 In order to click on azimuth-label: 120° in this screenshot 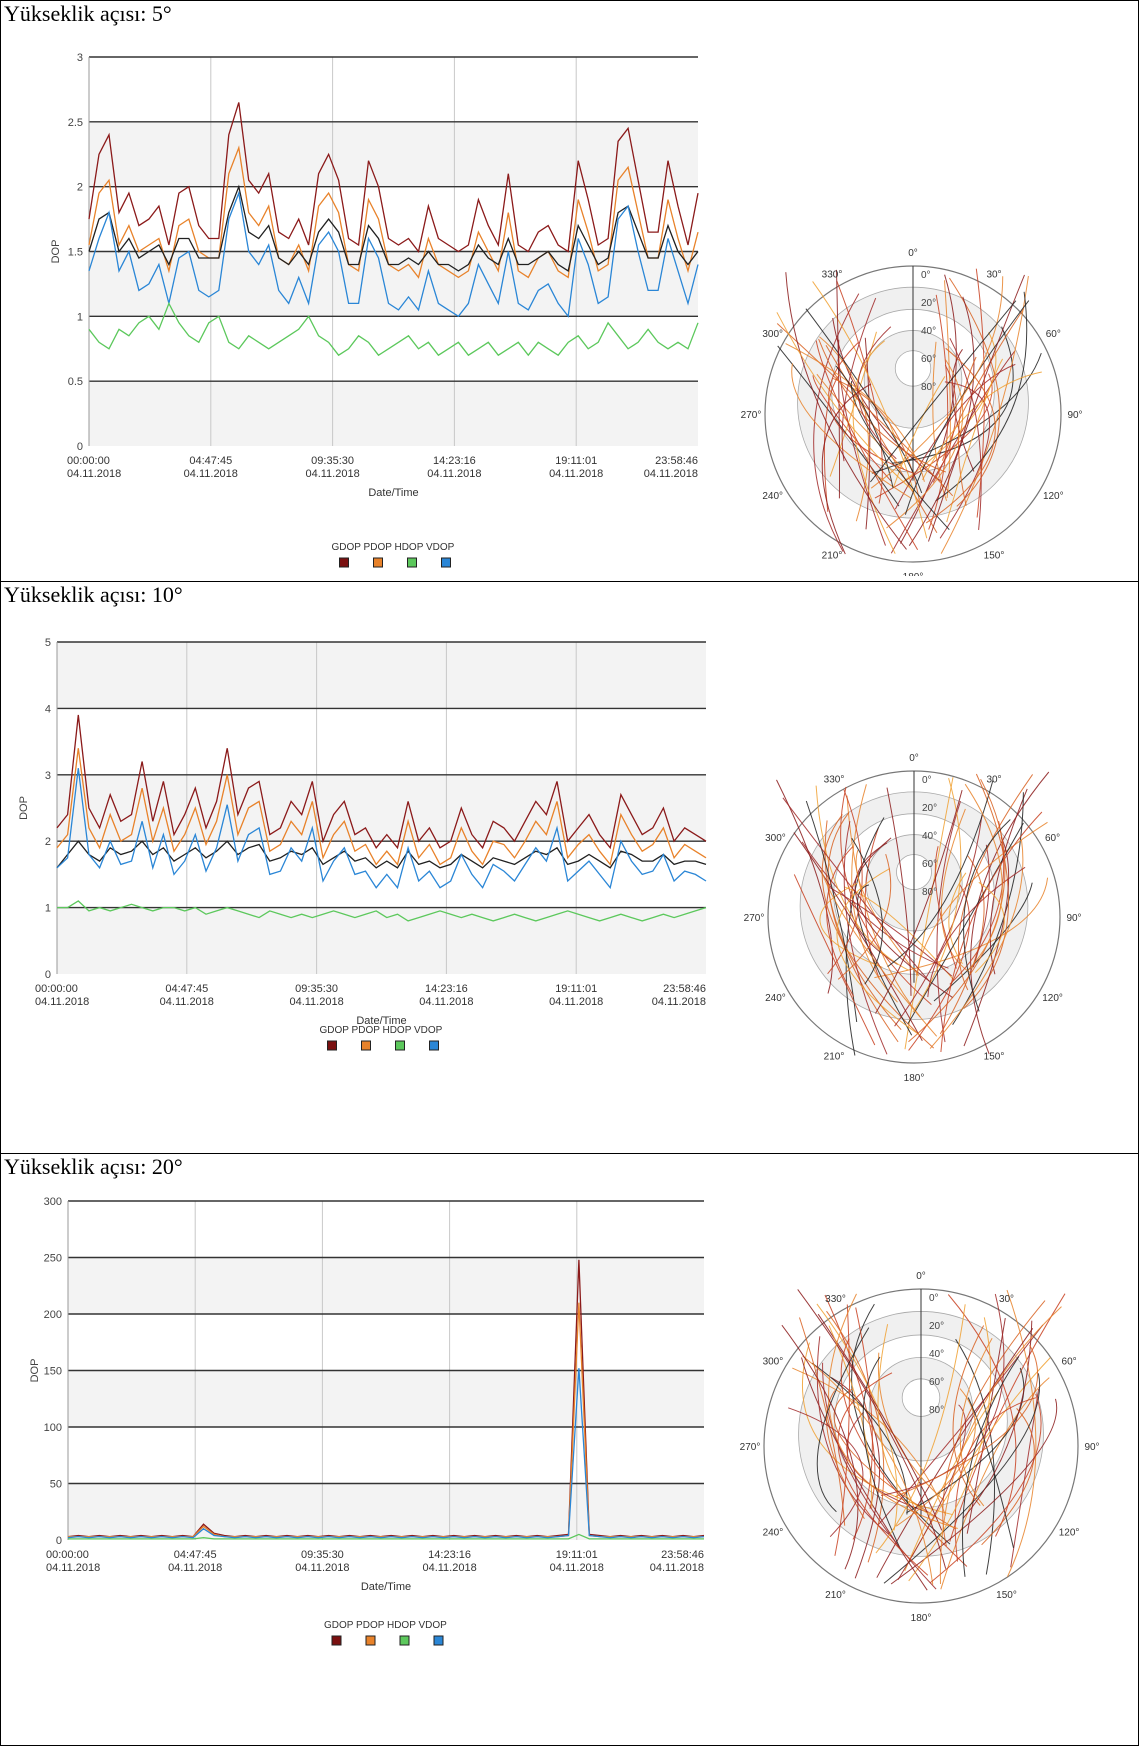, I will do `click(1052, 998)`.